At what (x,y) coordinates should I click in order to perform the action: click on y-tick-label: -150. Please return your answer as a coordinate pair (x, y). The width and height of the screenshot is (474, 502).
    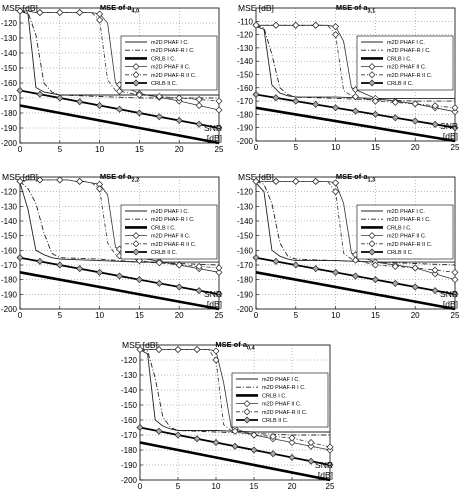
    Looking at the image, I should click on (9, 236).